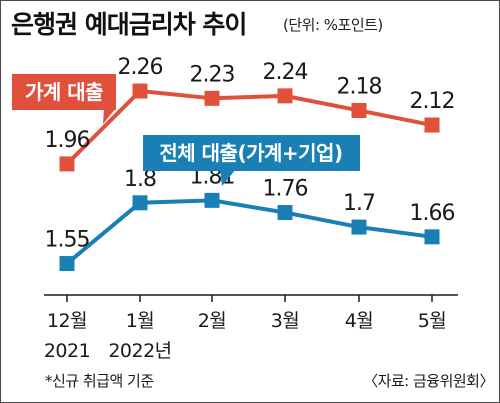 This screenshot has width=500, height=403. What do you see at coordinates (212, 321) in the screenshot?
I see `x-tick-label: 2월` at bounding box center [212, 321].